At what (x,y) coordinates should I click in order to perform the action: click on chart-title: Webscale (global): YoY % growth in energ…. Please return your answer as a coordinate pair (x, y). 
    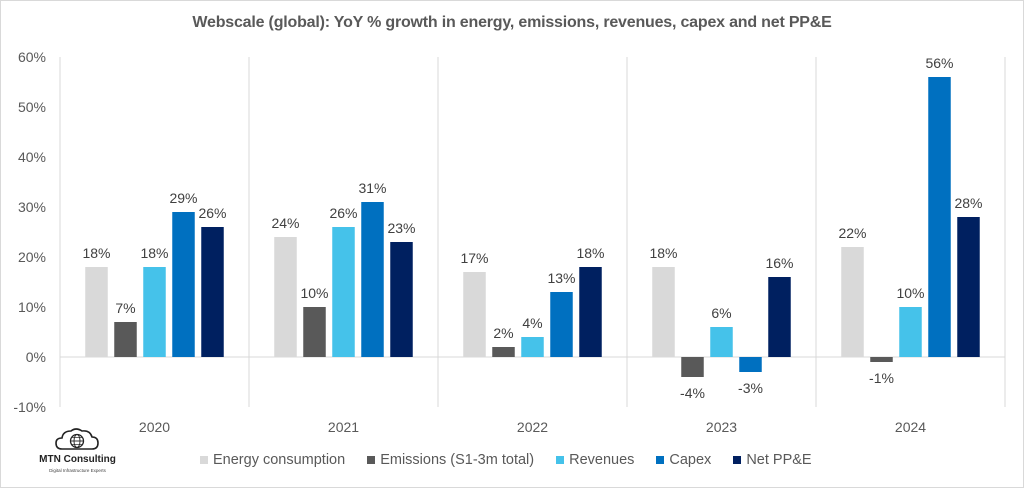
    Looking at the image, I should click on (512, 22).